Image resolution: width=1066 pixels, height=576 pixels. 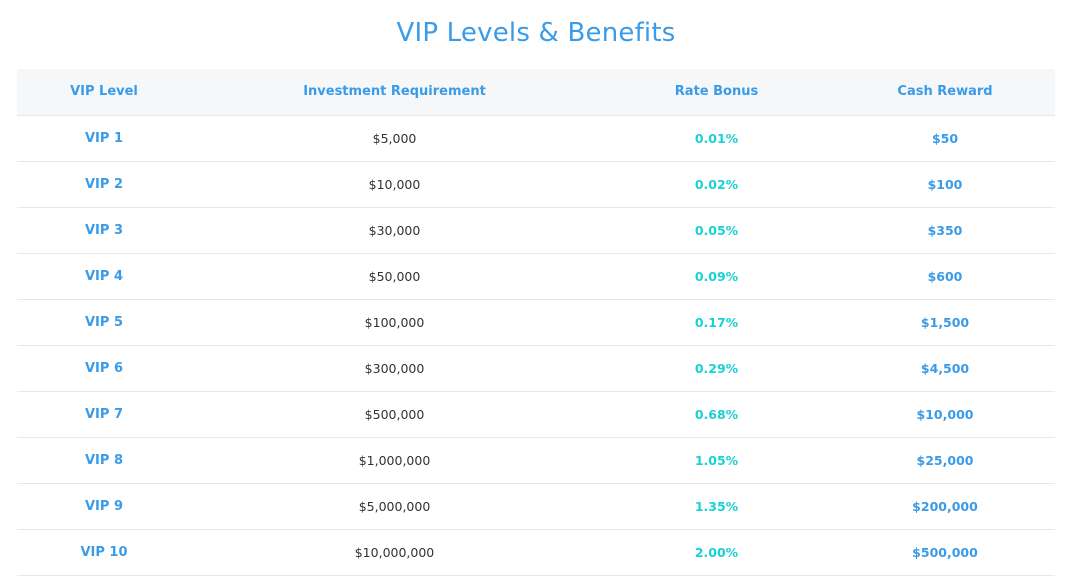 What do you see at coordinates (394, 276) in the screenshot?
I see `investment-cell: $50,000` at bounding box center [394, 276].